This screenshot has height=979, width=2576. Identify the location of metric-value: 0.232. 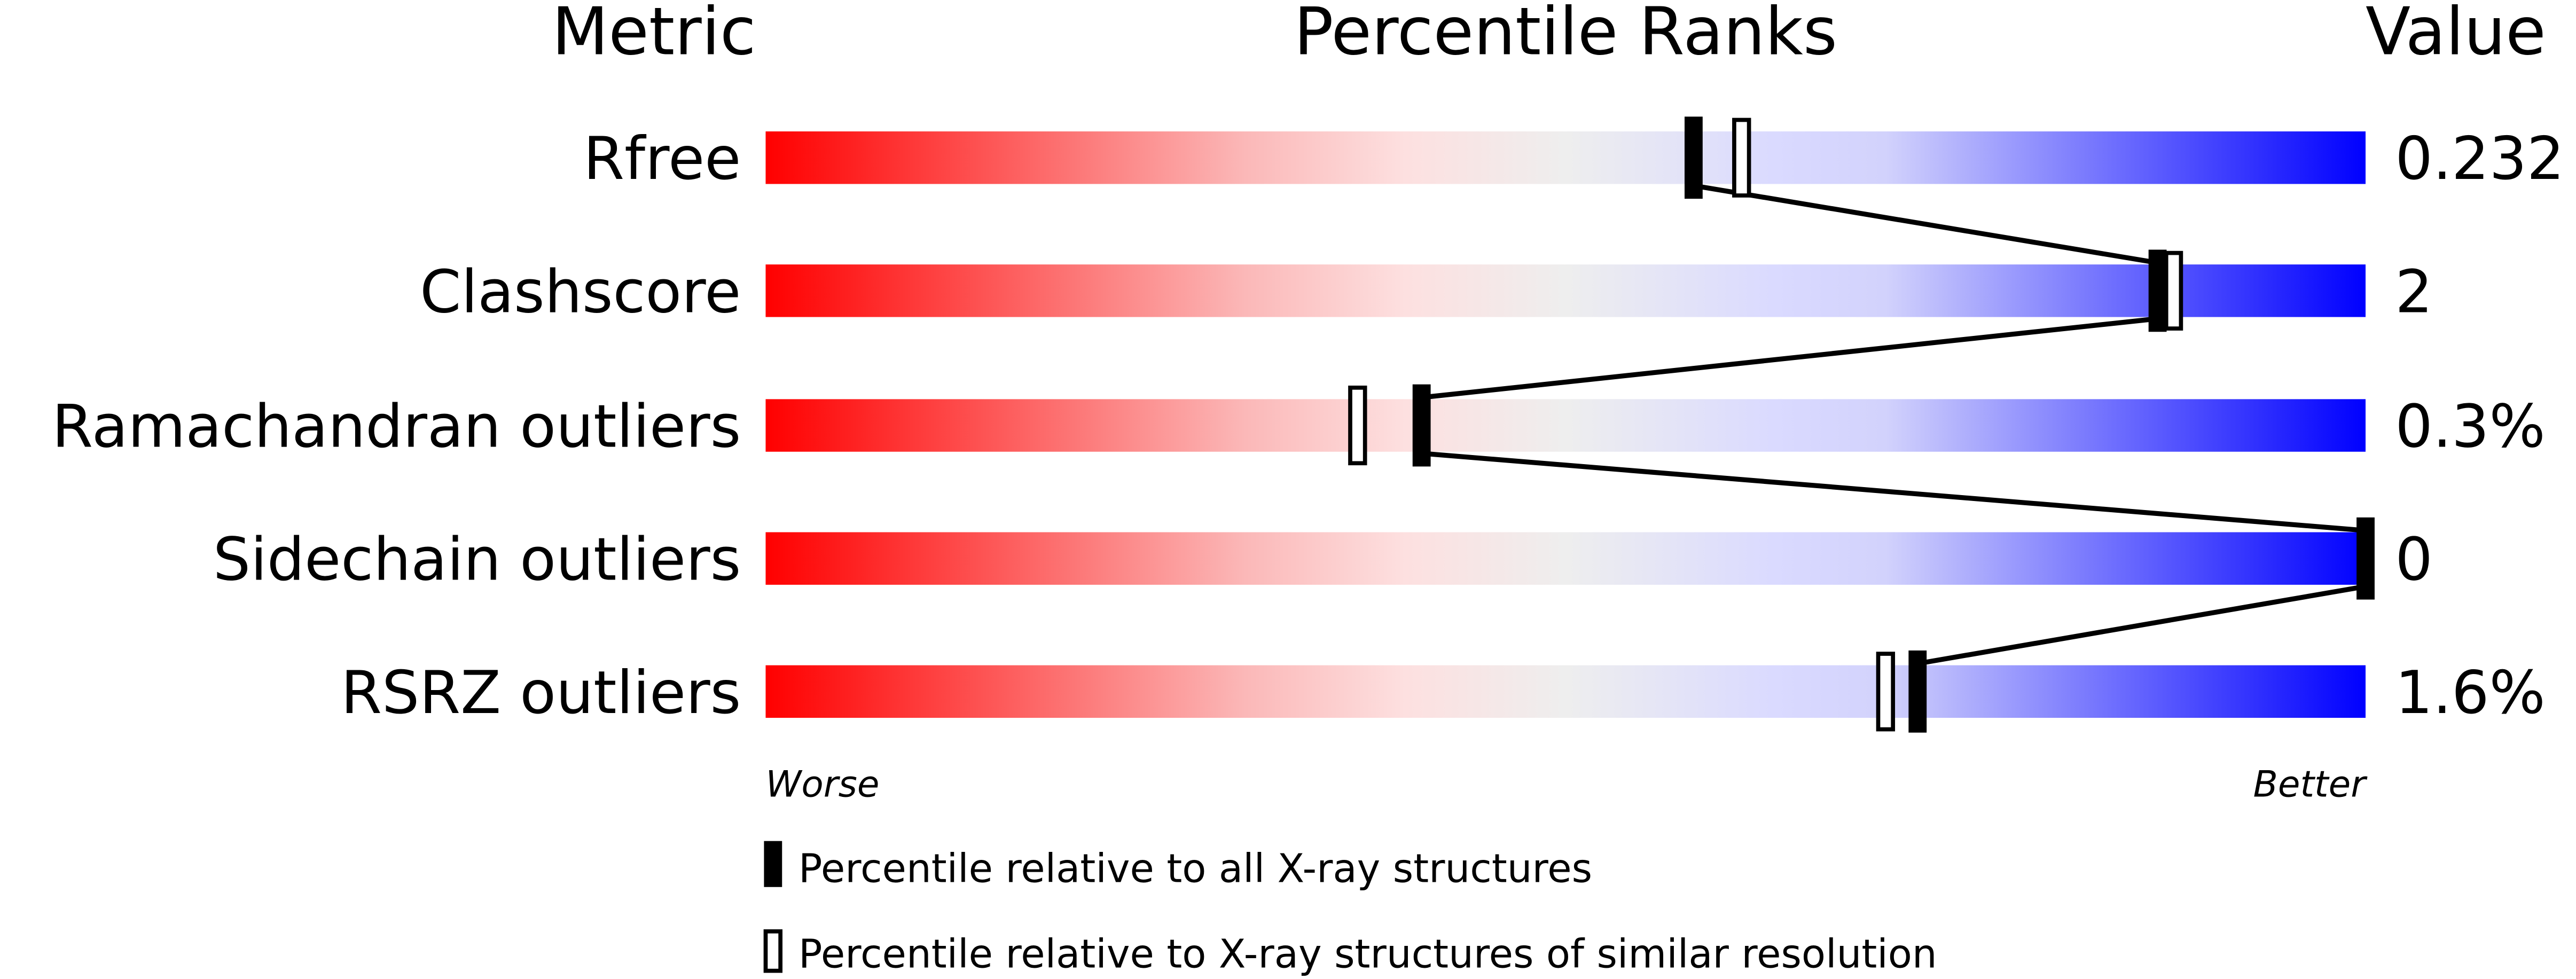
(2479, 158).